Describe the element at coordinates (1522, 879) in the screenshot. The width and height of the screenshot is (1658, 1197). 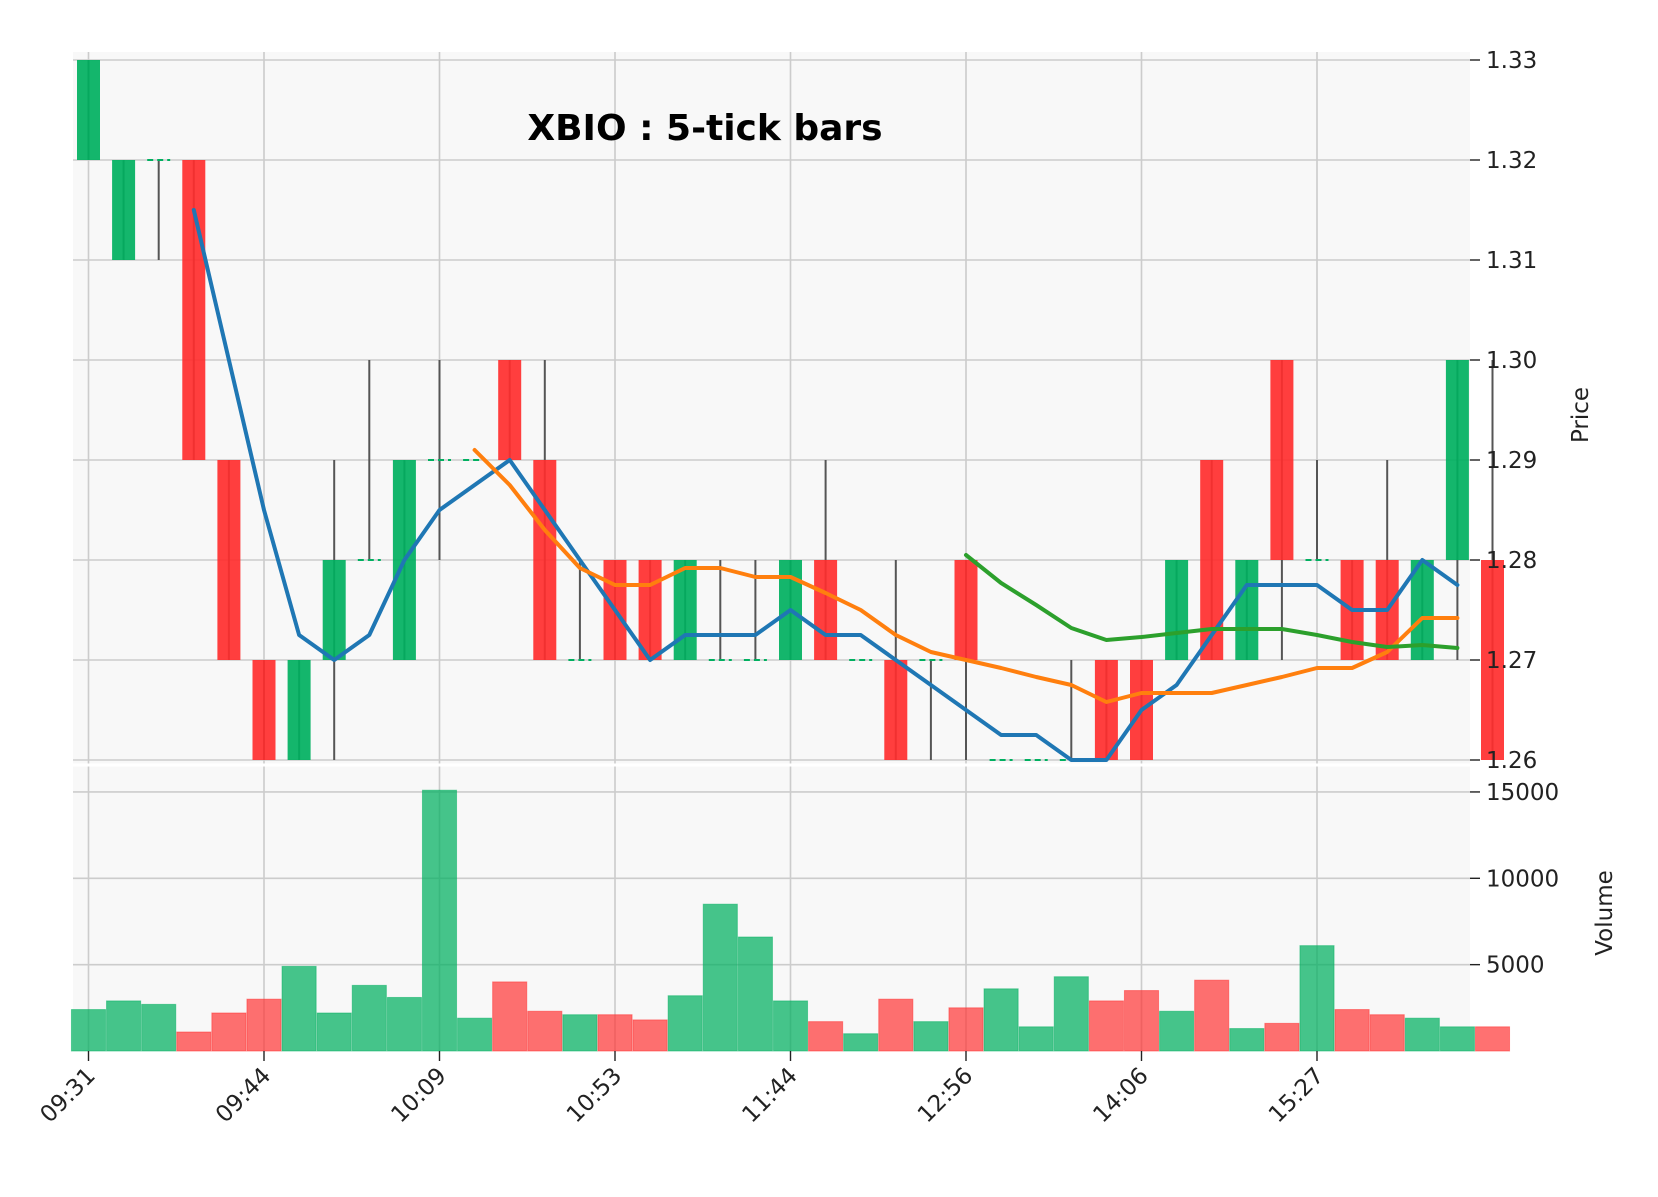
I see `volume-tick-label: 10000` at that location.